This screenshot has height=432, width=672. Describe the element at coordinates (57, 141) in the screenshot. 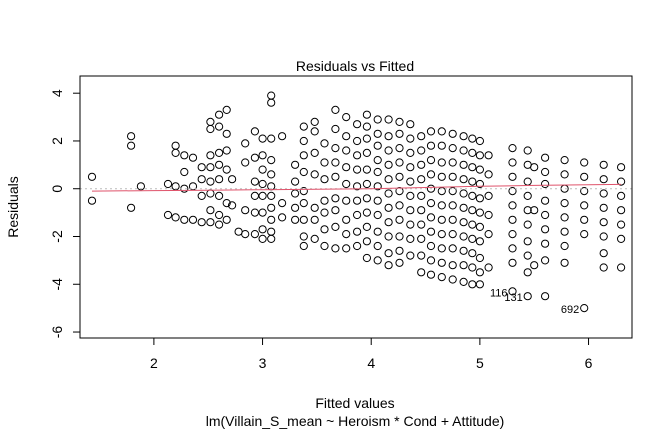

I see `y-tick-label: 2` at that location.